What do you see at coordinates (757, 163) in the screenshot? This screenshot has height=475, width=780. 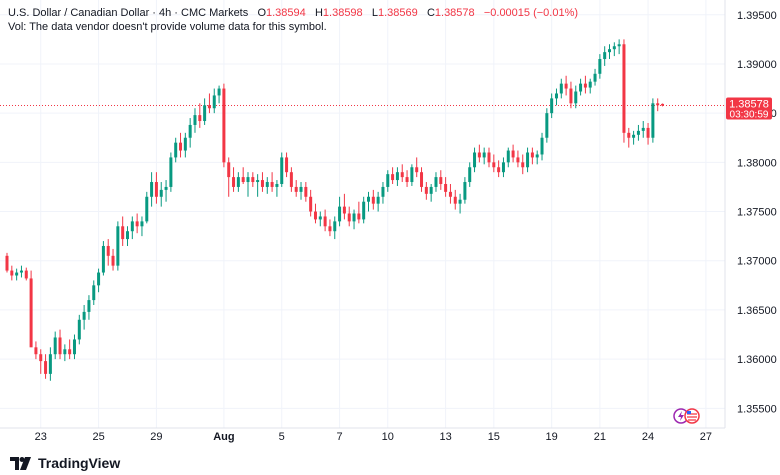 I see `y-tick-label: 1.38000` at bounding box center [757, 163].